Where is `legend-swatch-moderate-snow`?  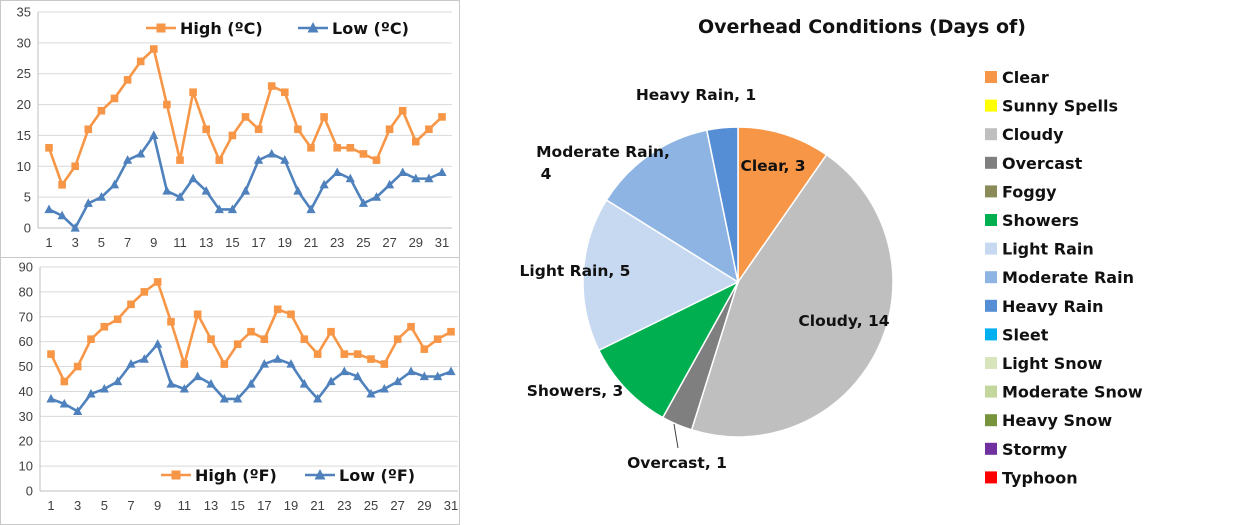
legend-swatch-moderate-snow is located at coordinates (991, 391).